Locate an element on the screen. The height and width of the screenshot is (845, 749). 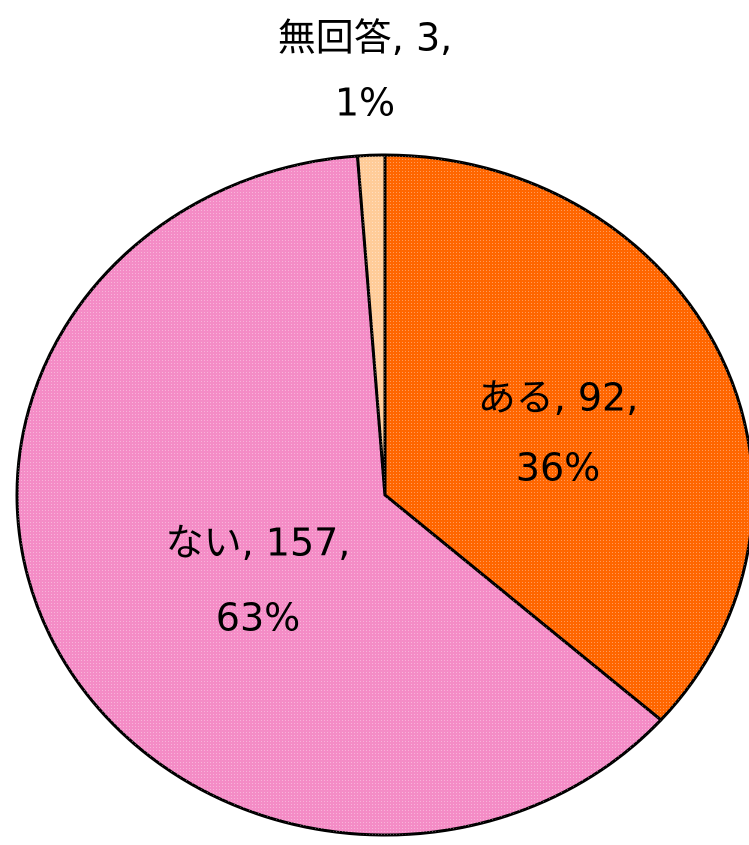
data-label: 36% is located at coordinates (558, 468).